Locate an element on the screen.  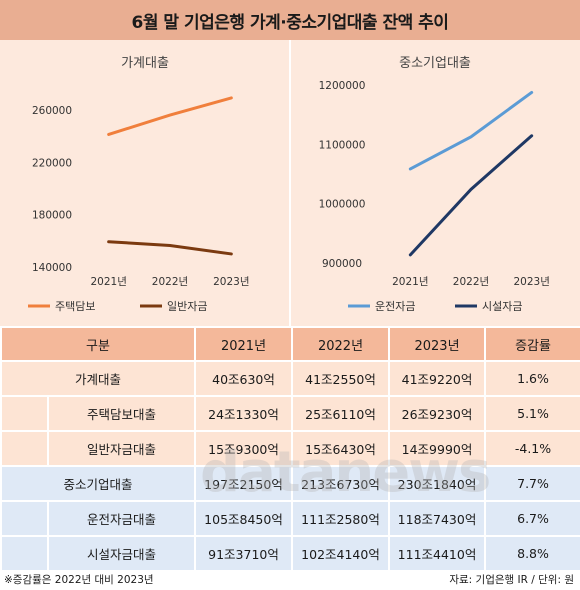
cell-2021: 15조9300억 is located at coordinates (244, 448).